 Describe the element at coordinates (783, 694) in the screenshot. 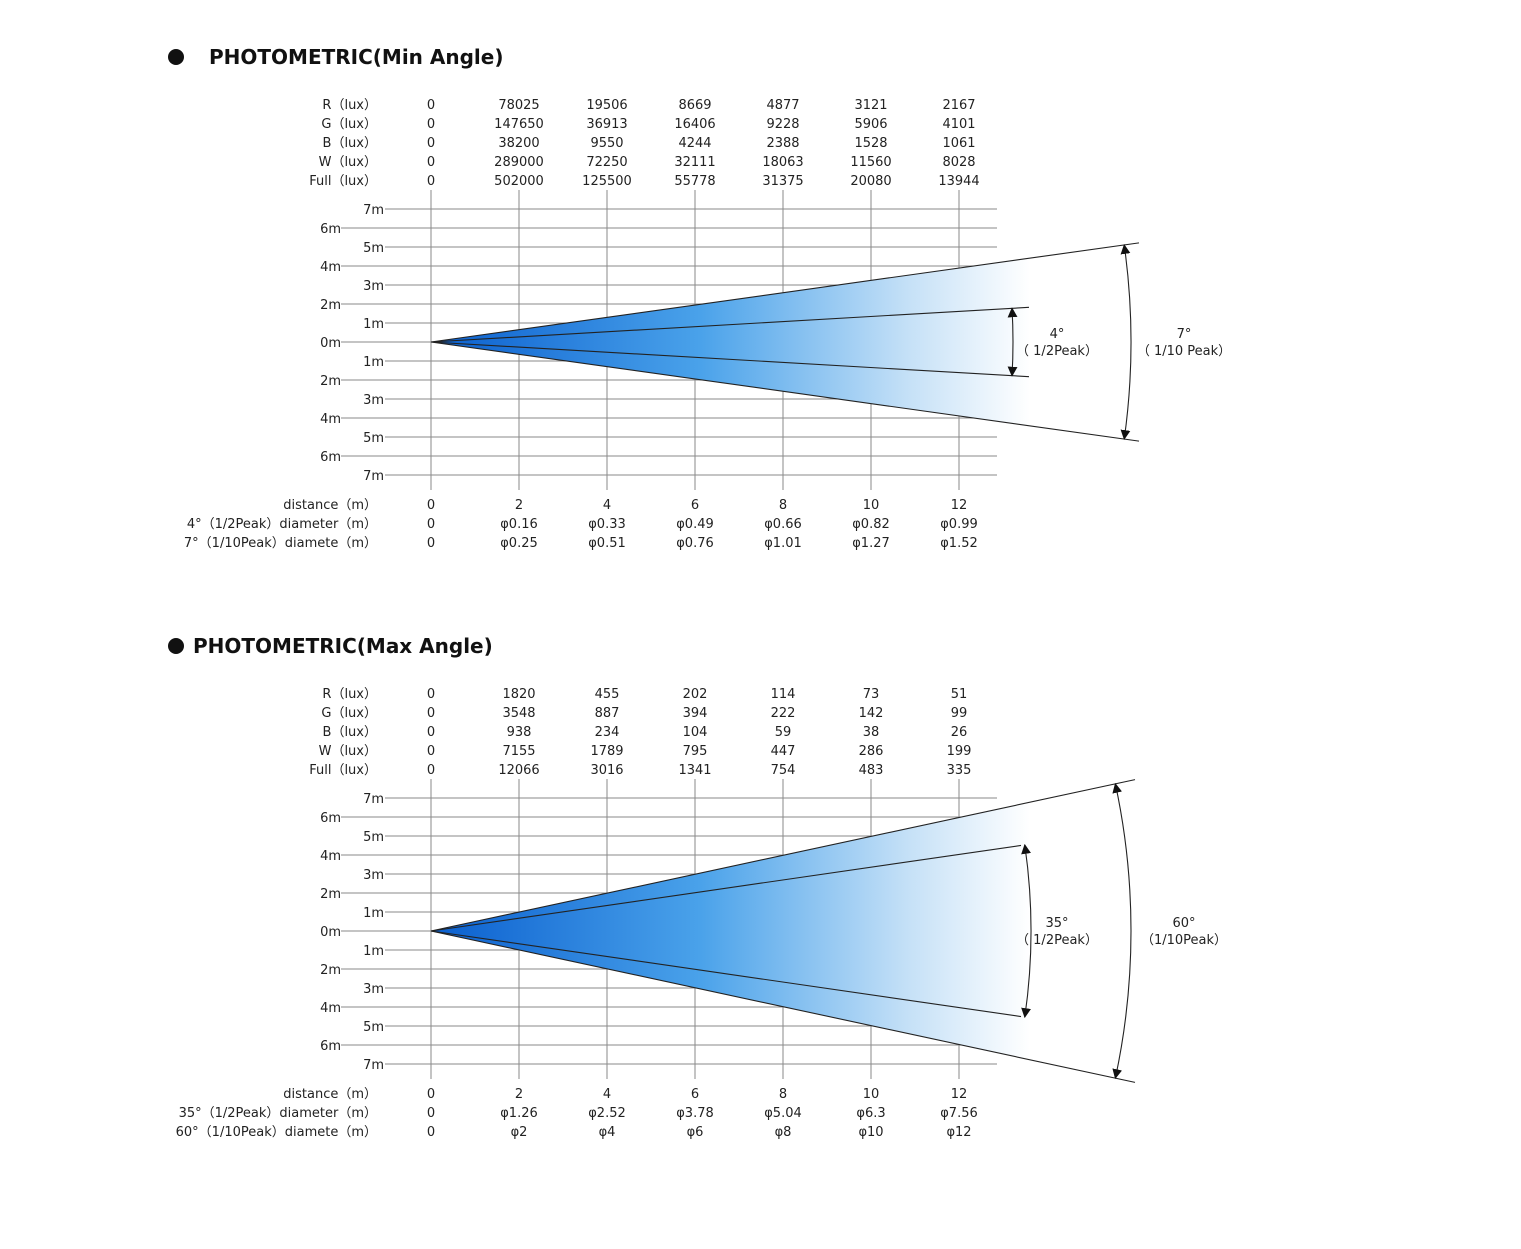

I see `lux-value: 114` at that location.